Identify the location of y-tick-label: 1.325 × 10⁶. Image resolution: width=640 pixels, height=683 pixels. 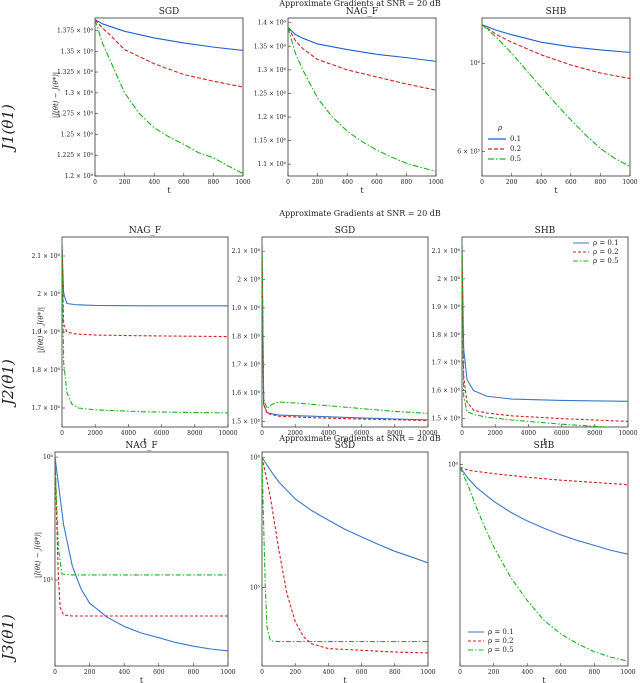
(75, 72).